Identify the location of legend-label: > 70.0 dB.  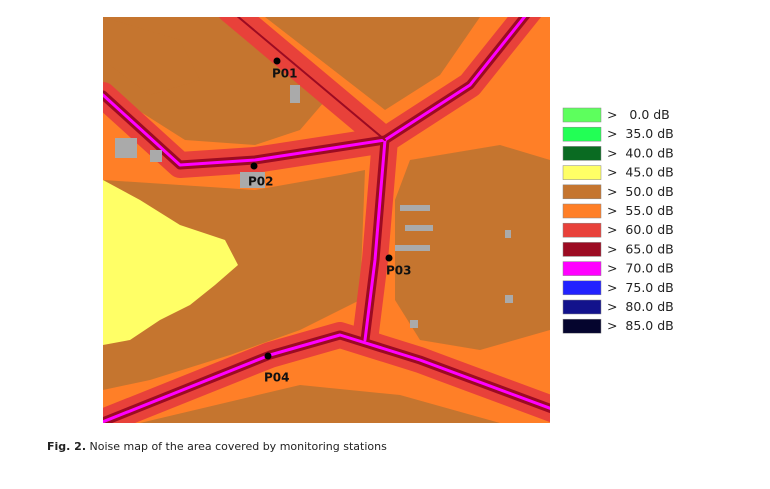
(640, 268).